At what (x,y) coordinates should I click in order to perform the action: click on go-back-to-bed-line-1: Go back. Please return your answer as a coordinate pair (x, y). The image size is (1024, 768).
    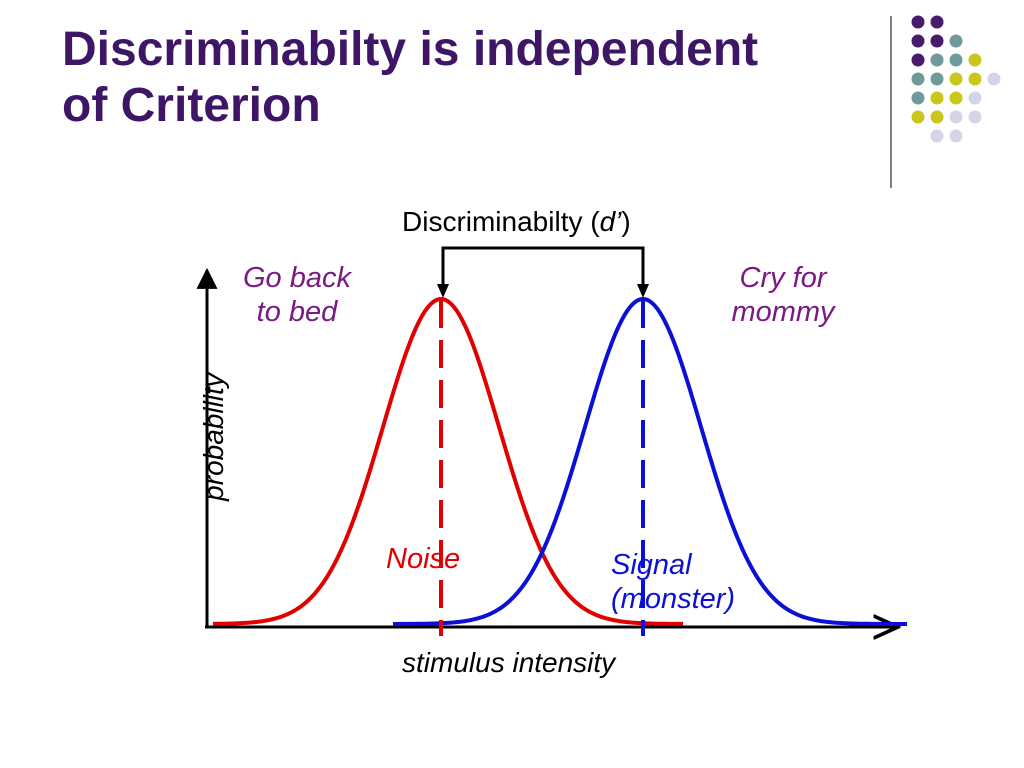
    Looking at the image, I should click on (297, 278).